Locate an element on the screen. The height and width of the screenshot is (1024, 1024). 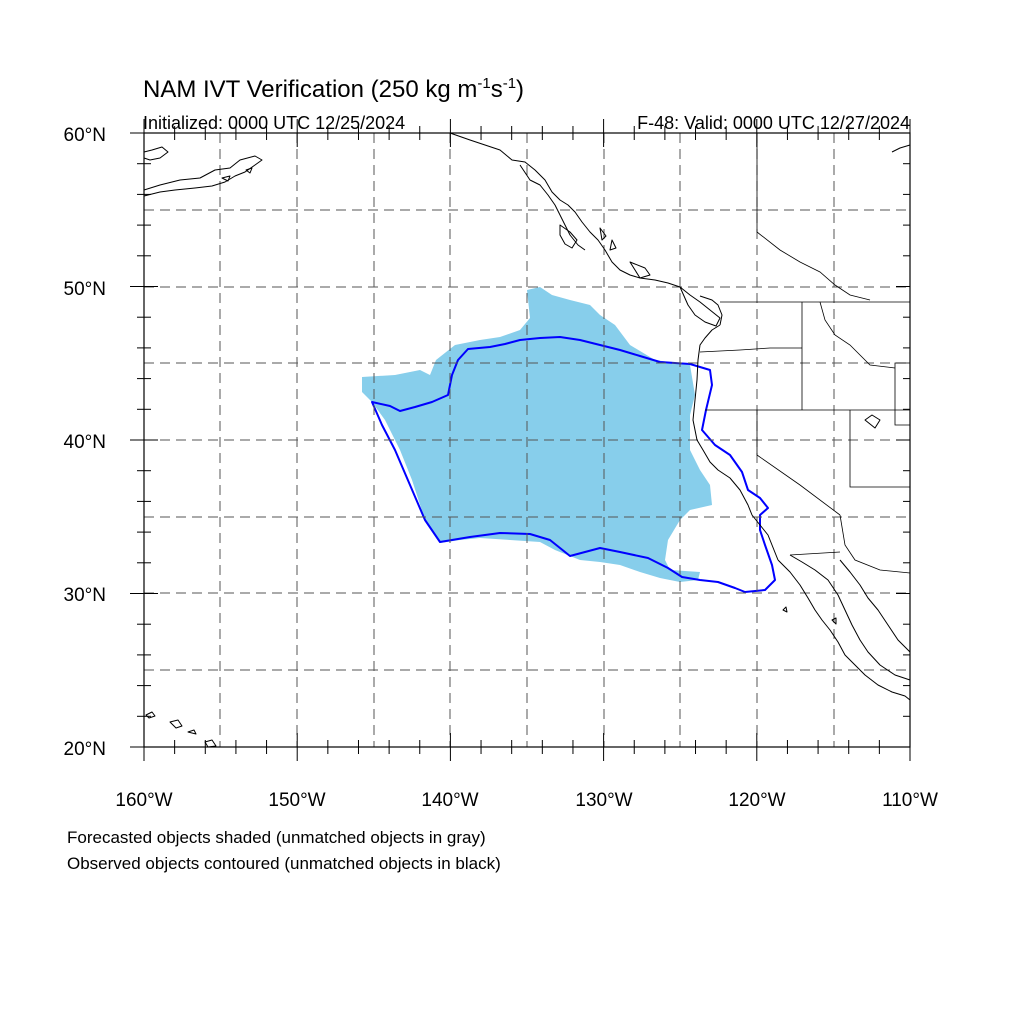
forecast-object is located at coordinates (537, 434).